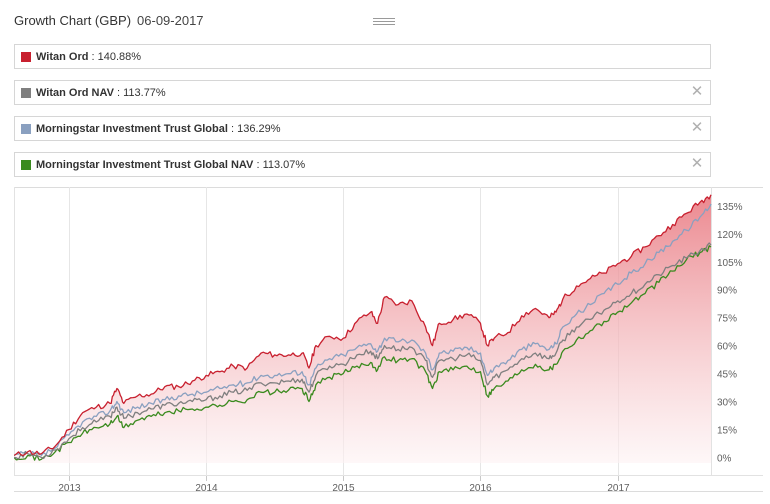  Describe the element at coordinates (62, 57) in the screenshot. I see `legend-series-name: Witan Ord` at that location.